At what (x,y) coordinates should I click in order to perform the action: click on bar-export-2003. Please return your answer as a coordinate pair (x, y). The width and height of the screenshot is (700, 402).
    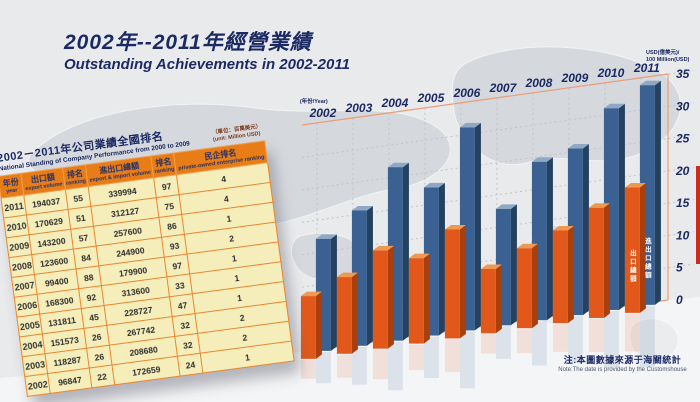
    Looking at the image, I should click on (344, 315).